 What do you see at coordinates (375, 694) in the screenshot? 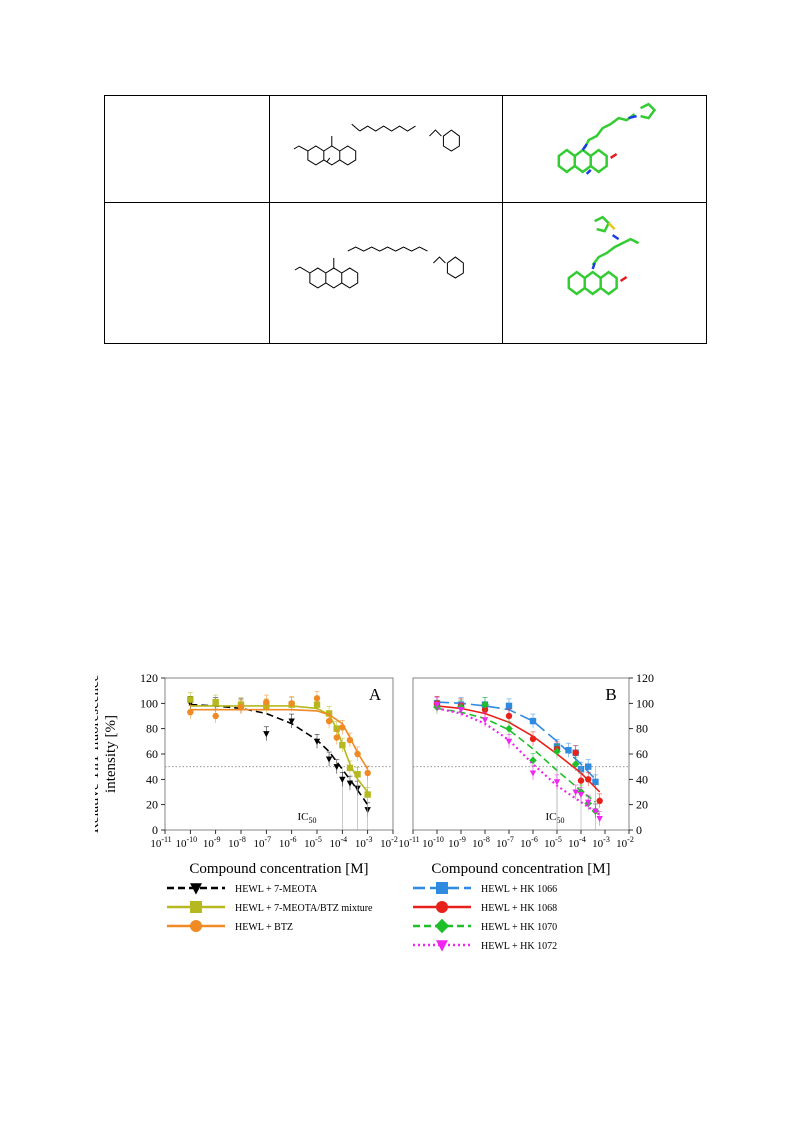
I see `panel-label: A` at bounding box center [375, 694].